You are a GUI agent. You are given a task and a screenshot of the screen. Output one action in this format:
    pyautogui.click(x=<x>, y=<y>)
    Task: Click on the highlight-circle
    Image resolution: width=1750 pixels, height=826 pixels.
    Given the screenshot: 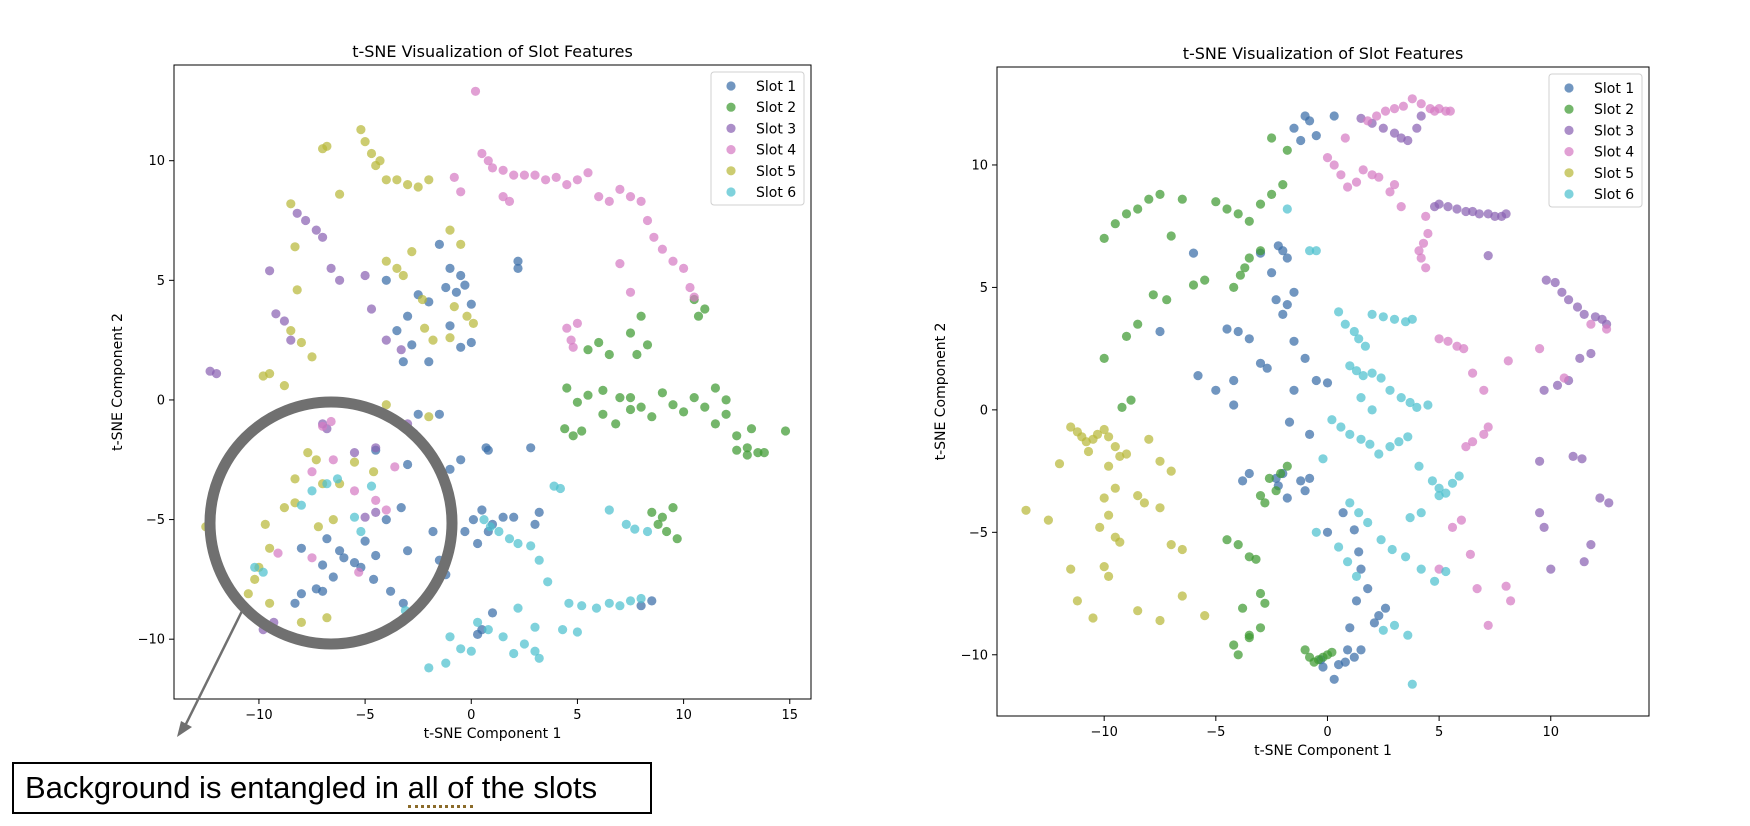 What is the action you would take?
    pyautogui.click(x=331, y=523)
    